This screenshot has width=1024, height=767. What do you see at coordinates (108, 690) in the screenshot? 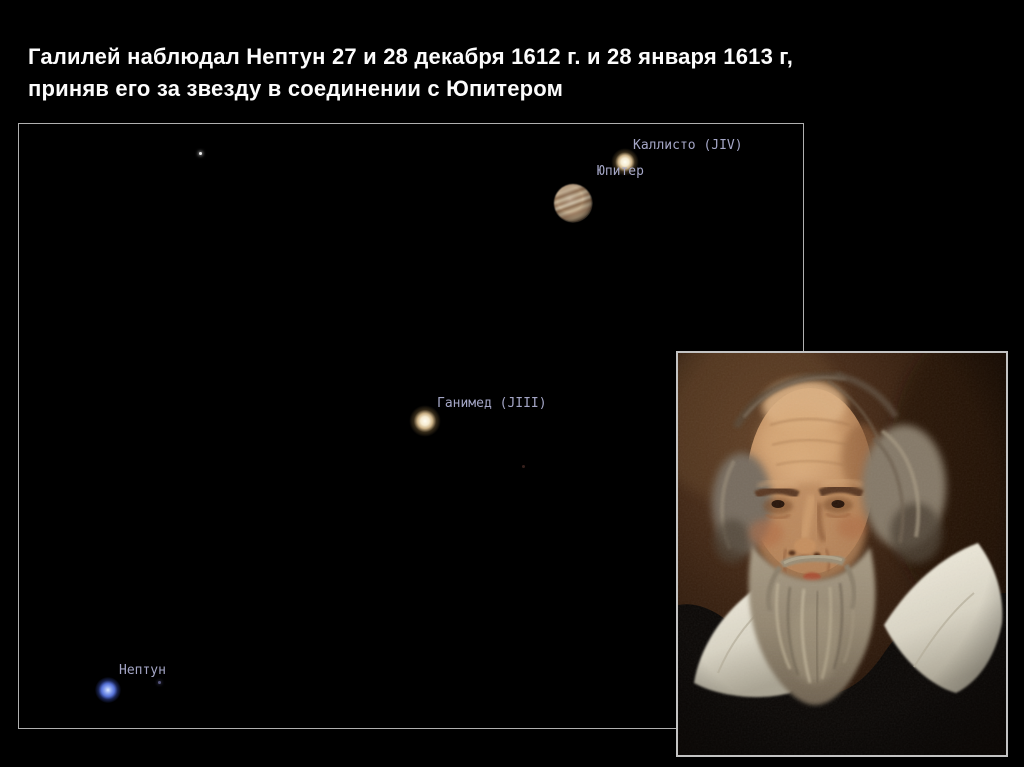
I see `neptune-planet` at bounding box center [108, 690].